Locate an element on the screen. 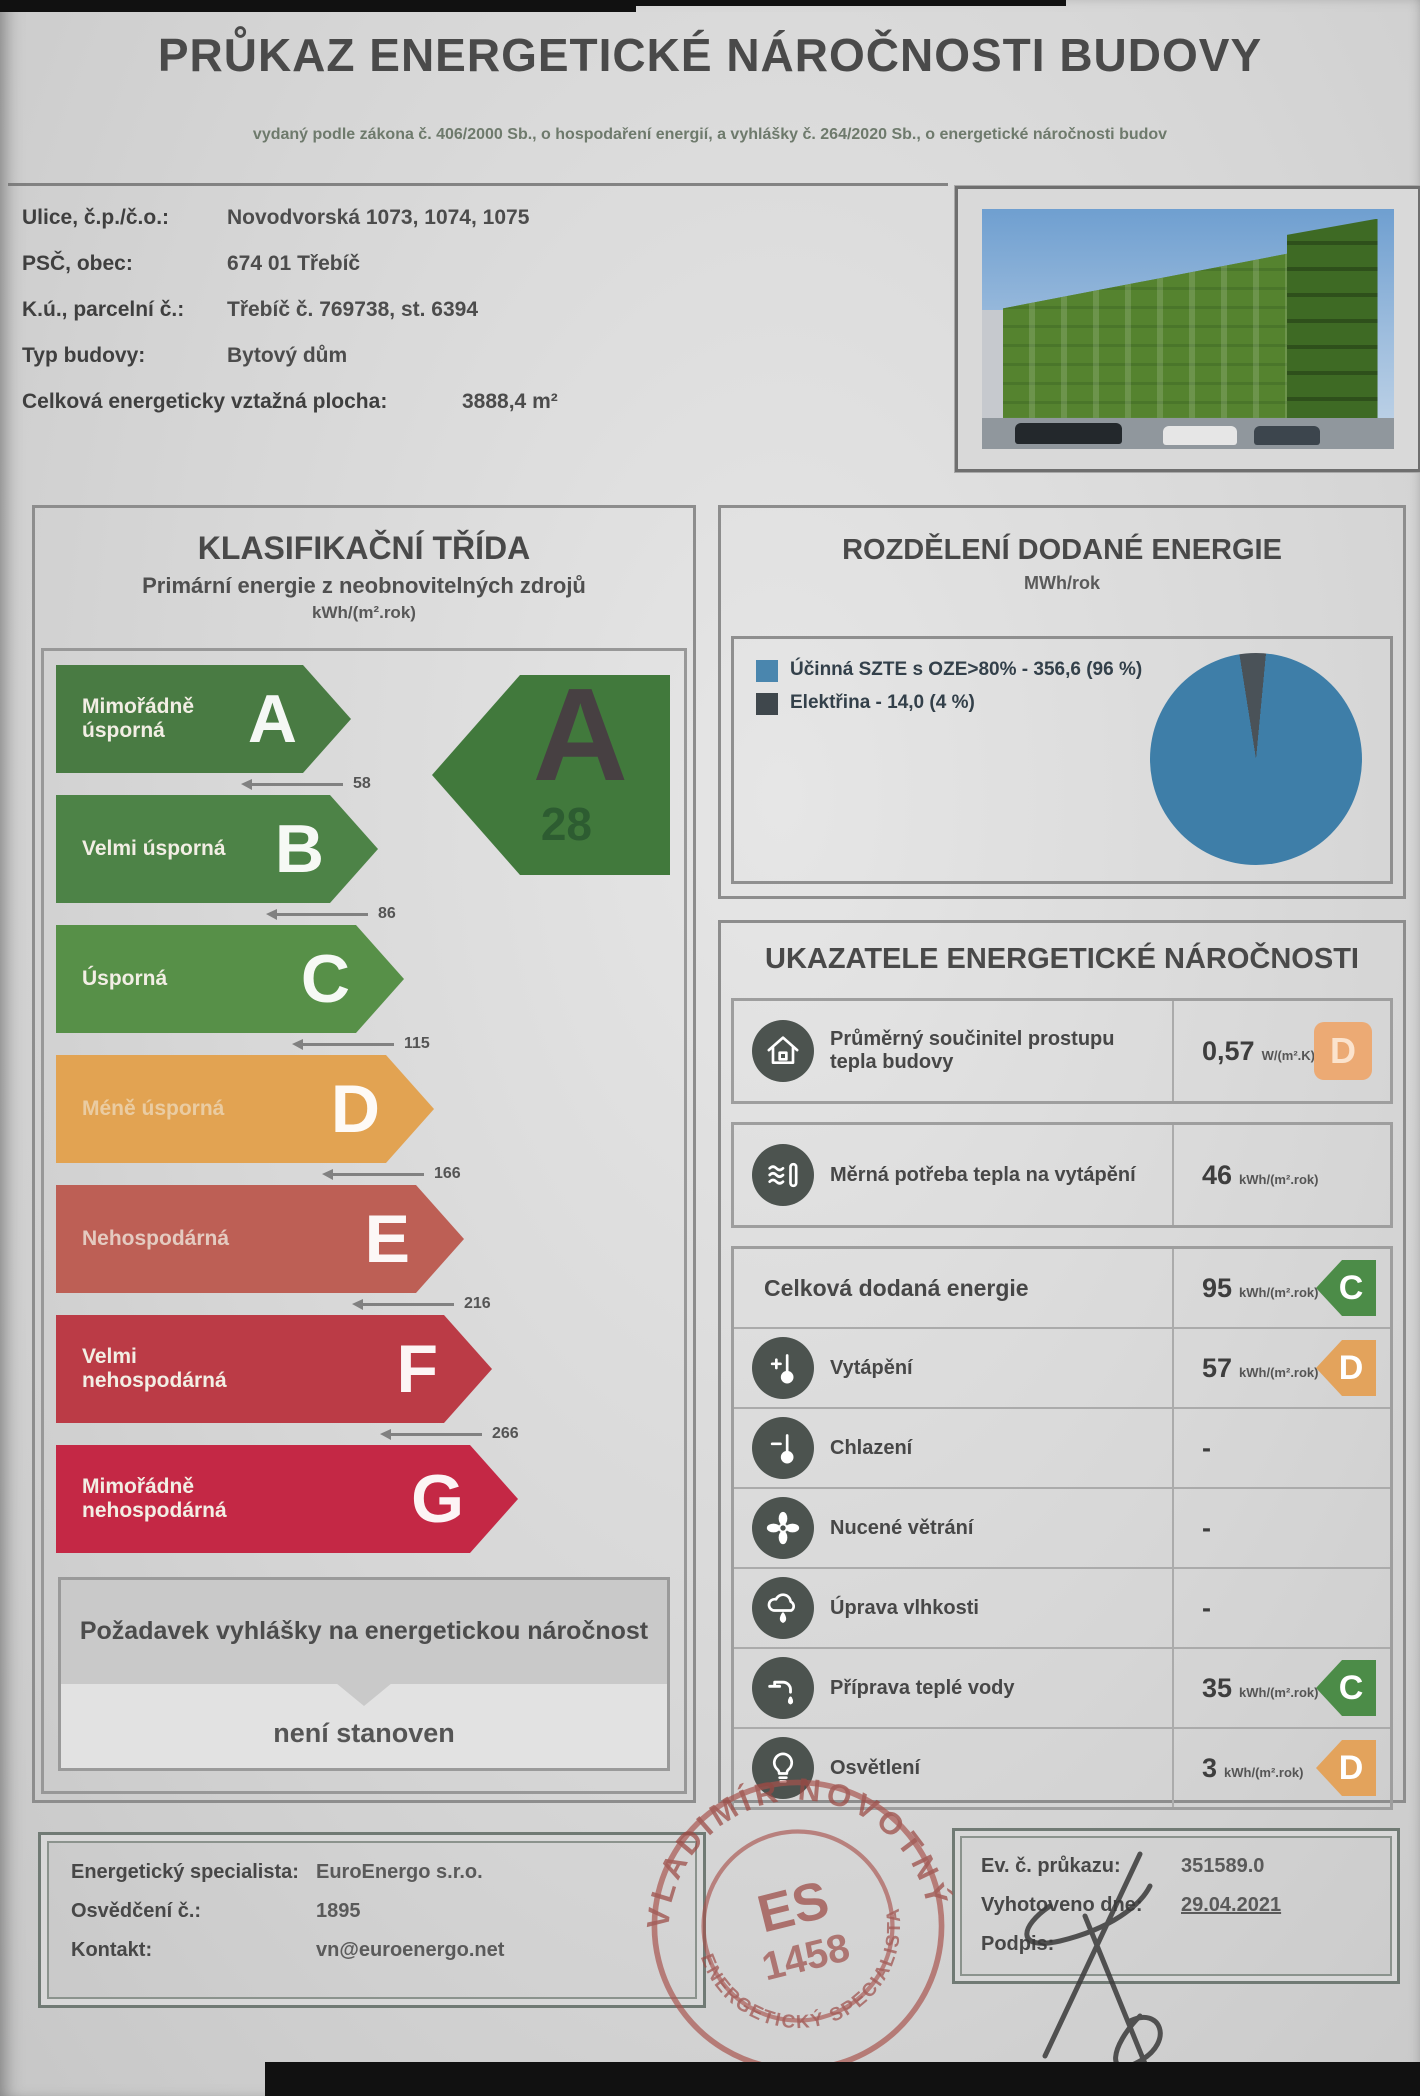 This screenshot has width=1420, height=2096. legend-swatch-dark is located at coordinates (767, 704).